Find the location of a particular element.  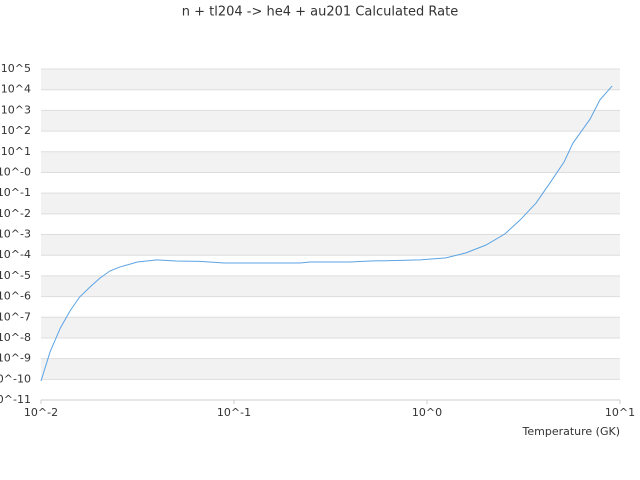

y-tick-label: 10^-5 is located at coordinates (15, 275).